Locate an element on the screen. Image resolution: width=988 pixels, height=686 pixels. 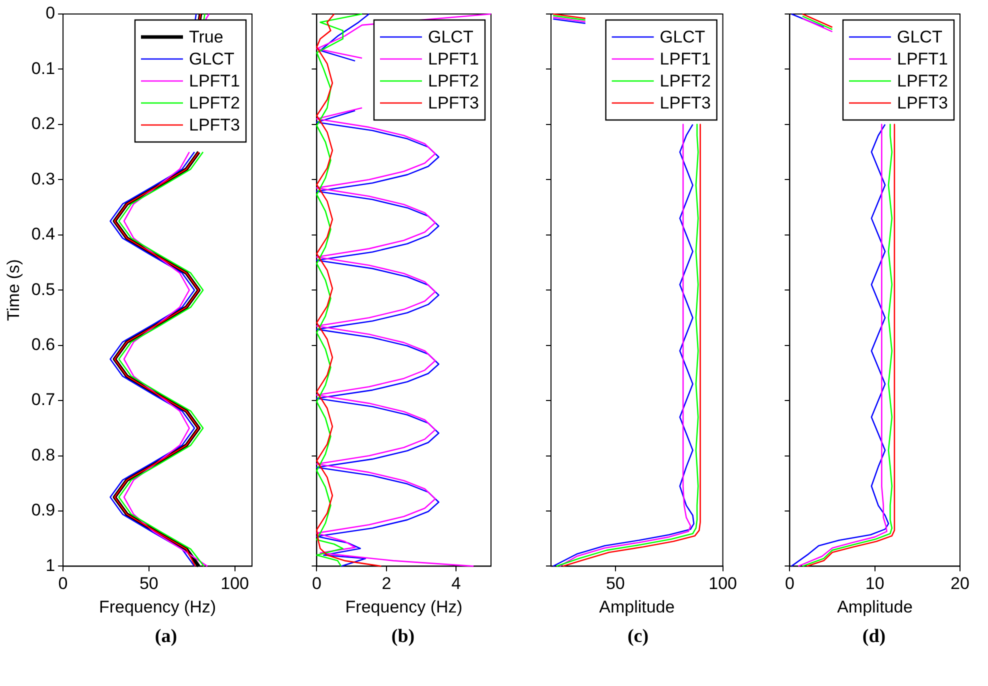
y-tick-label: 0 is located at coordinates (51, 13).